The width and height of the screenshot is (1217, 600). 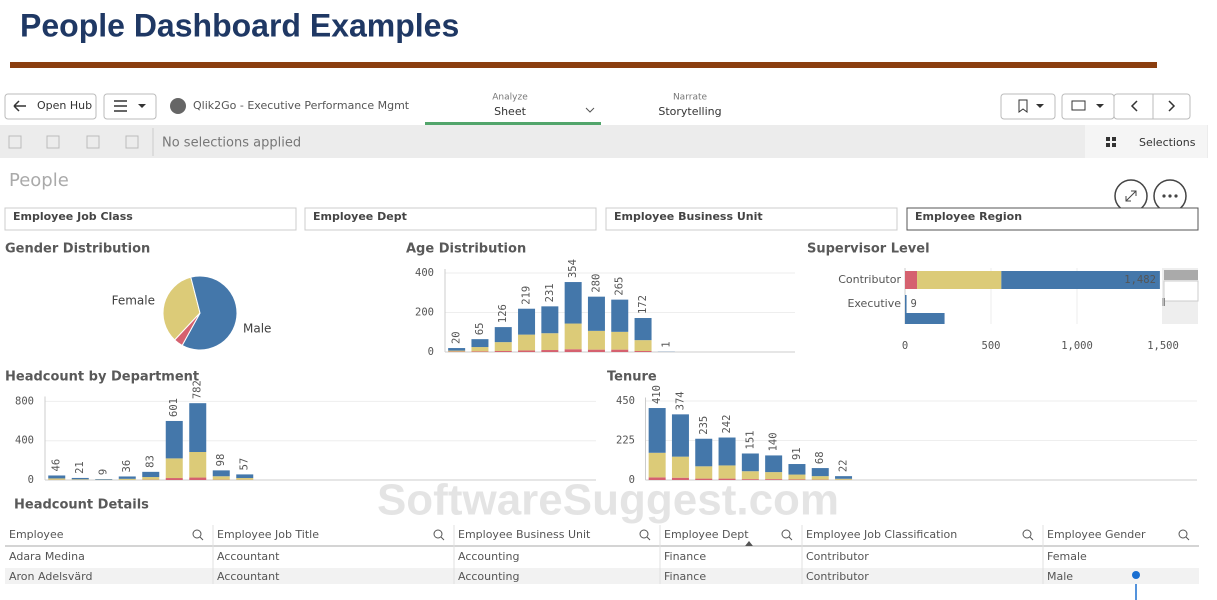 What do you see at coordinates (301, 105) in the screenshot?
I see `app-name: Qlik2Go - Executive Performance Mgmt` at bounding box center [301, 105].